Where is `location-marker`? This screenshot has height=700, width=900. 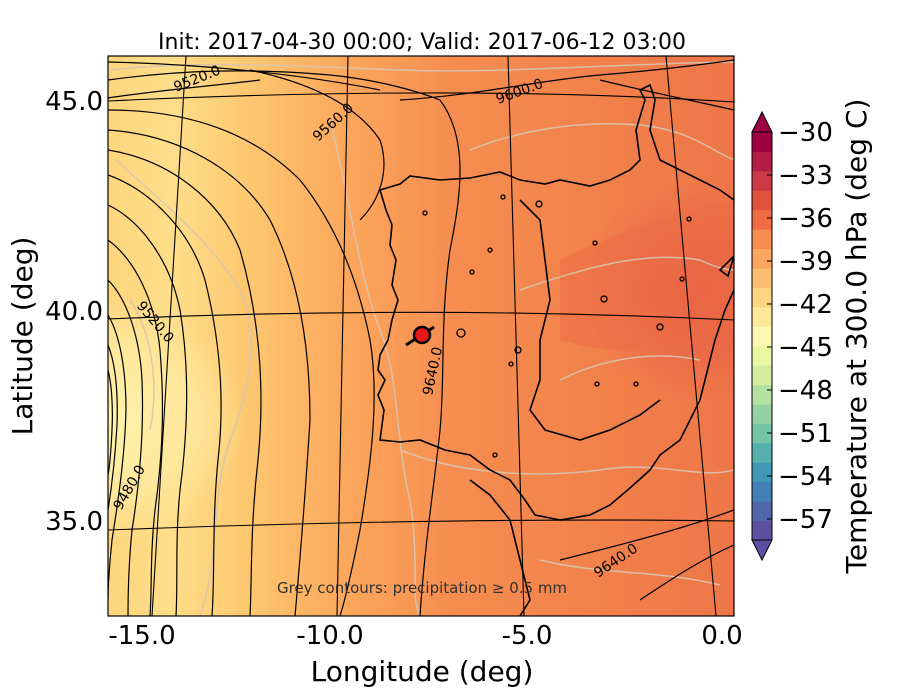 location-marker is located at coordinates (422, 335).